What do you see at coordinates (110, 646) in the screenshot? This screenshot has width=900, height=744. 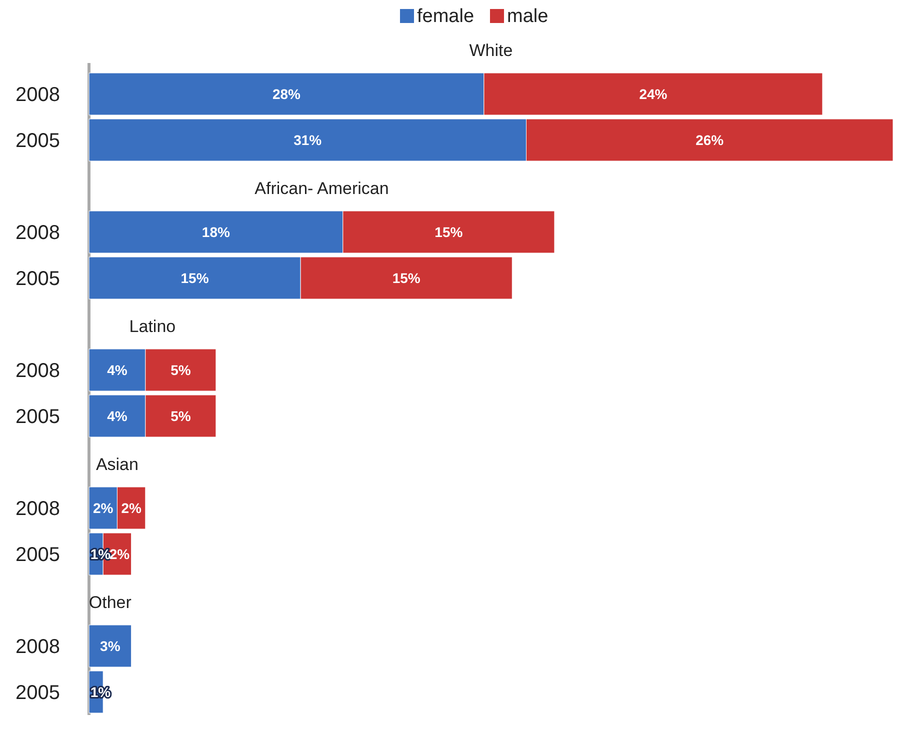 I see `data-label: 3%` at bounding box center [110, 646].